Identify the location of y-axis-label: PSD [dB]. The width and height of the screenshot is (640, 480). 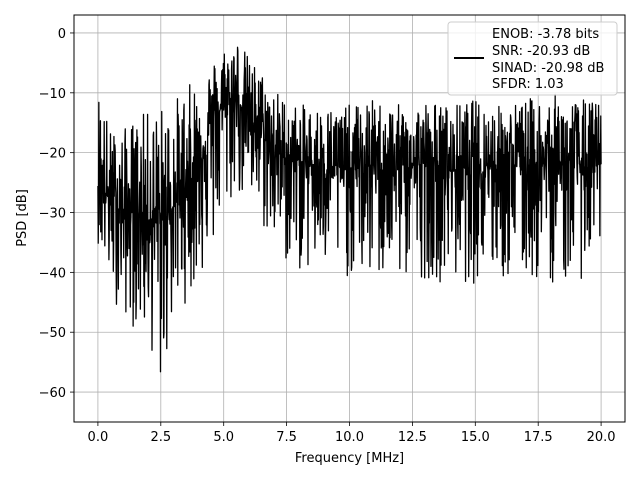
(22, 218).